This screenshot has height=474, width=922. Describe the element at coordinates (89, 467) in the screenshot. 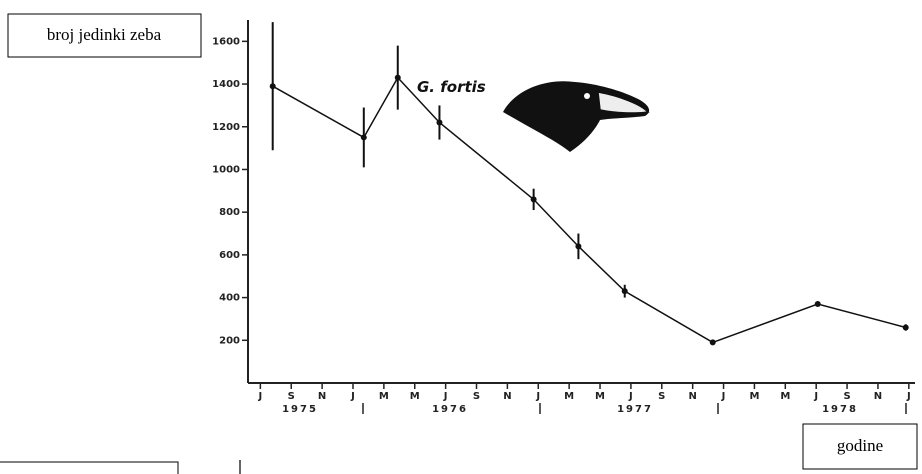

I see `box-fragment` at that location.